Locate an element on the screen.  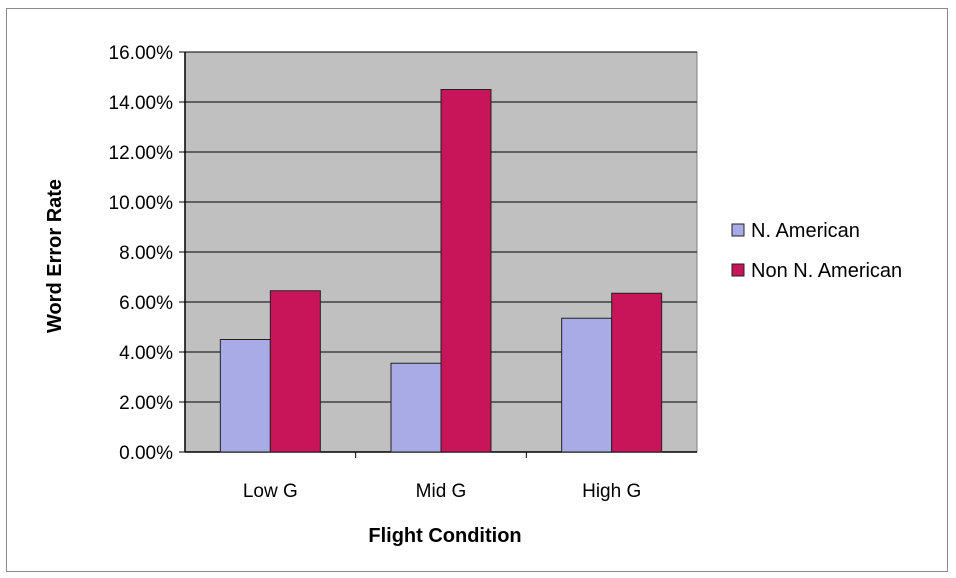
y-tick-label: 6.00% is located at coordinates (146, 303).